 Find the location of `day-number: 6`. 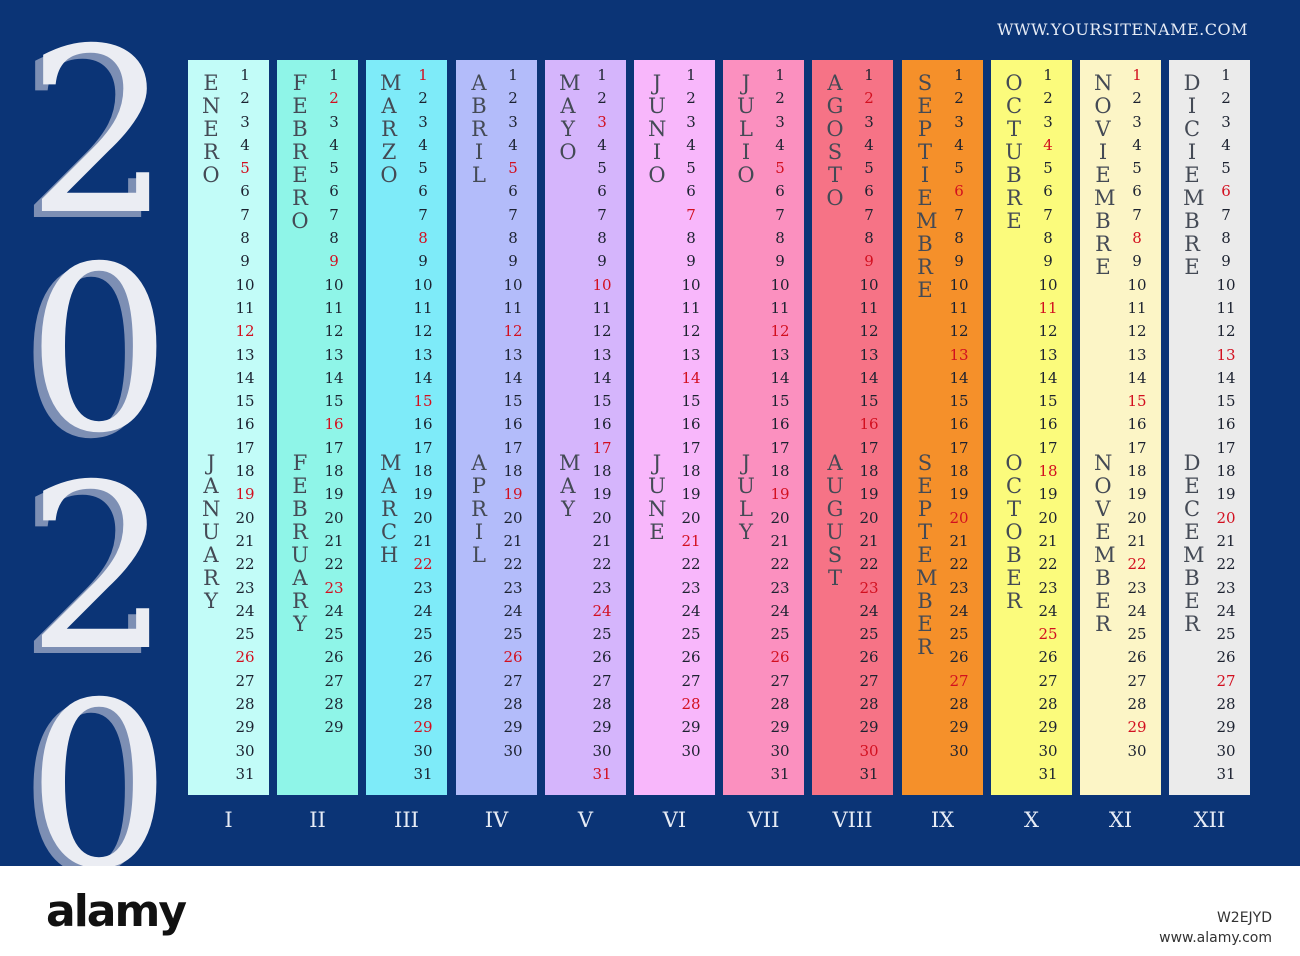

day-number: 6 is located at coordinates (334, 191).